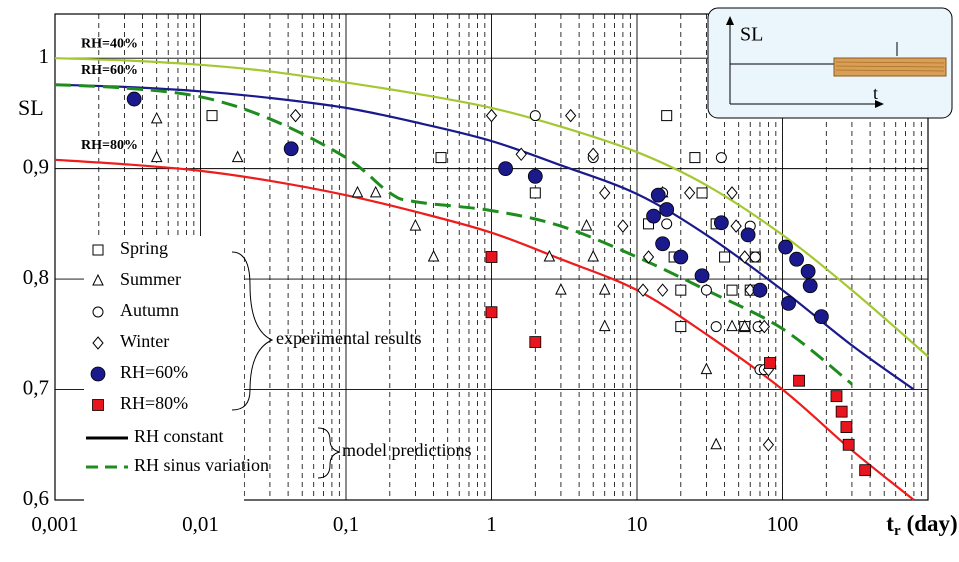 The image size is (959, 562). Describe the element at coordinates (329, 453) in the screenshot. I see `brace` at that location.